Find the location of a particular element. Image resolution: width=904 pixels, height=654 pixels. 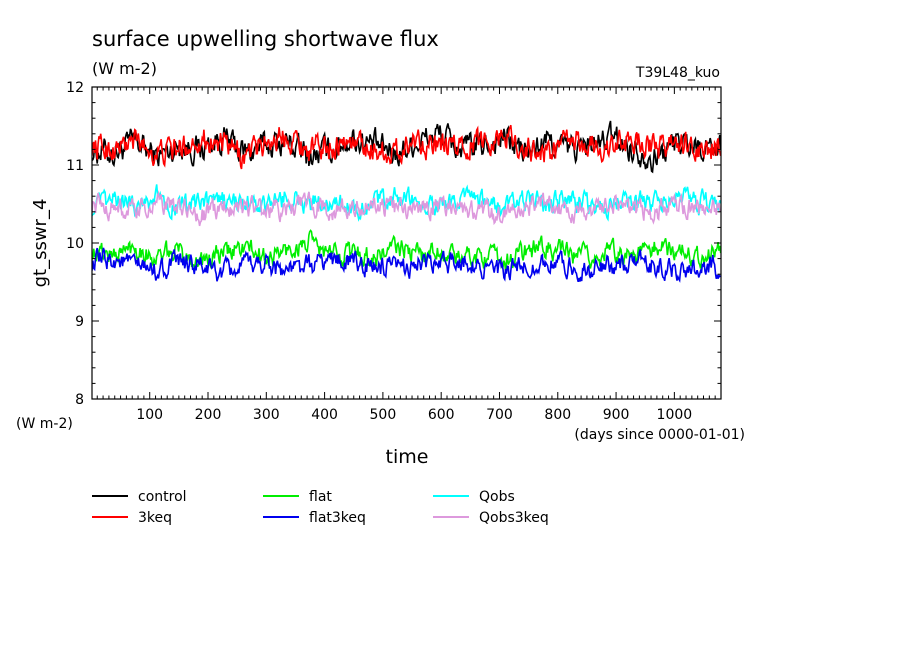

legend-label-flat: flat is located at coordinates (320, 497).